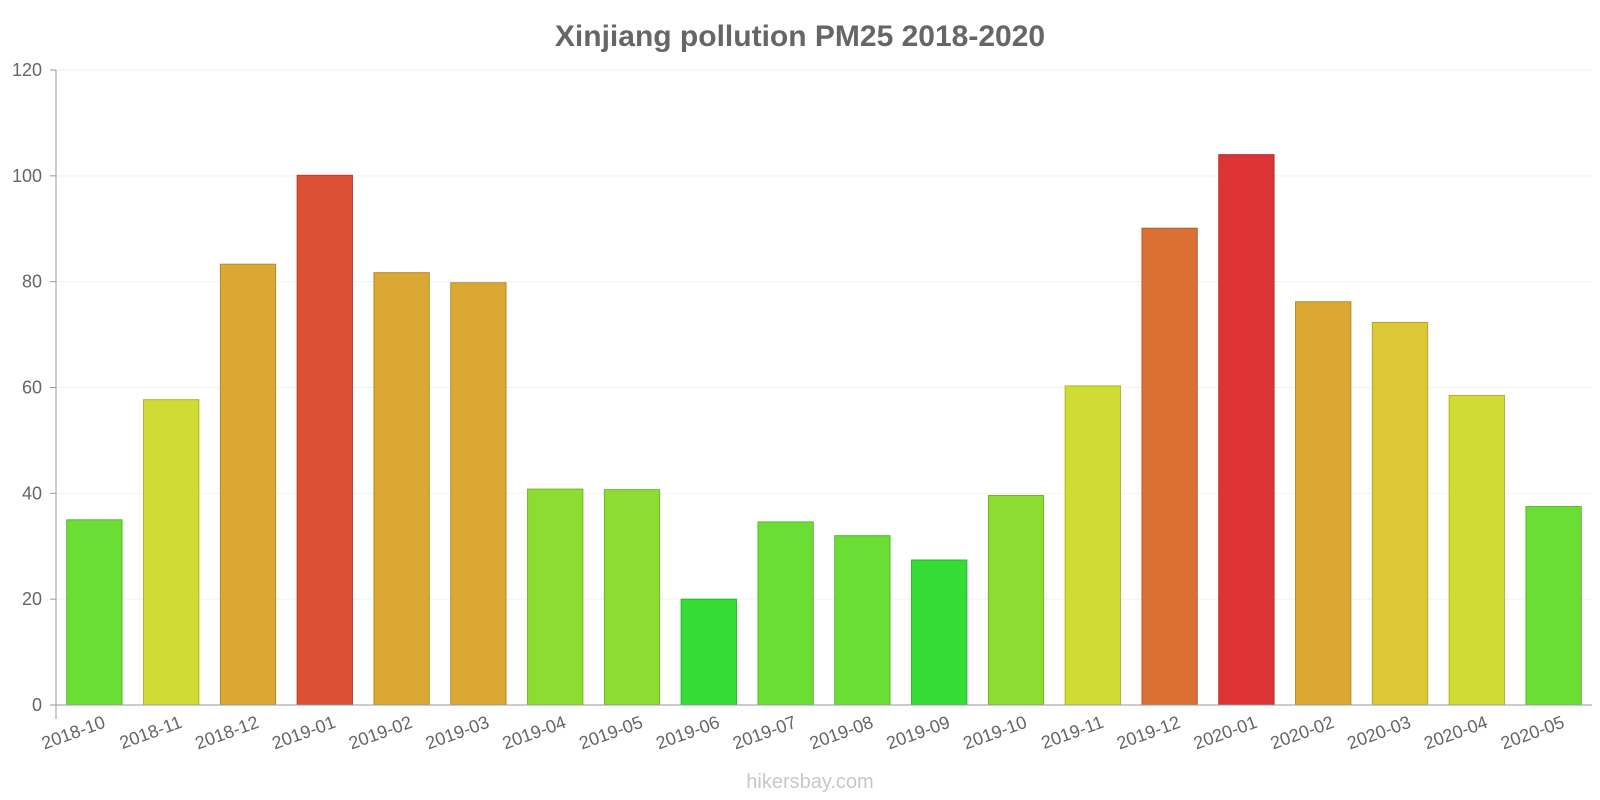 Image resolution: width=1600 pixels, height=800 pixels. What do you see at coordinates (73, 732) in the screenshot?
I see `x-tick-label: 2018-10` at bounding box center [73, 732].